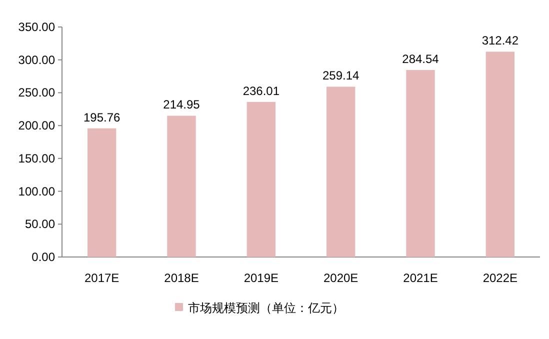 The width and height of the screenshot is (549, 339). I want to click on x-tick-label: 2019E, so click(261, 278).